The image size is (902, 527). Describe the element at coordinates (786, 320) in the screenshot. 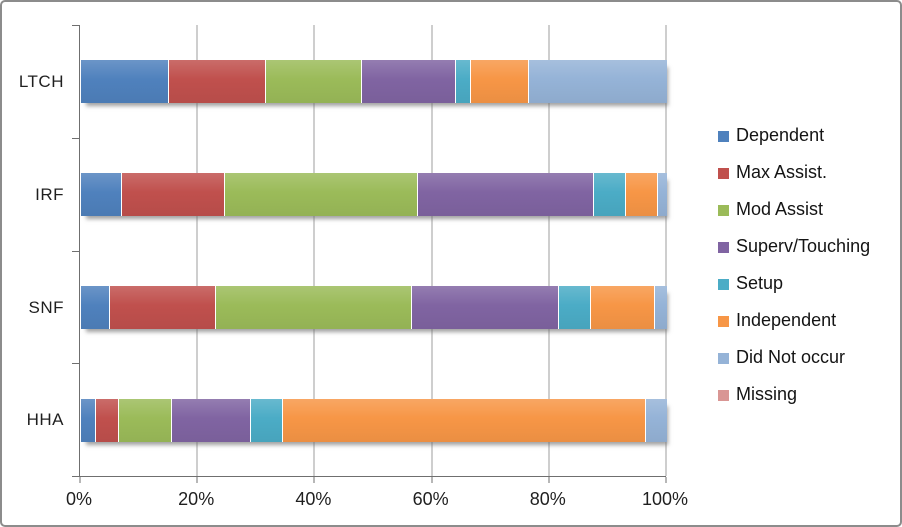

I see `legend-label: Independent` at that location.